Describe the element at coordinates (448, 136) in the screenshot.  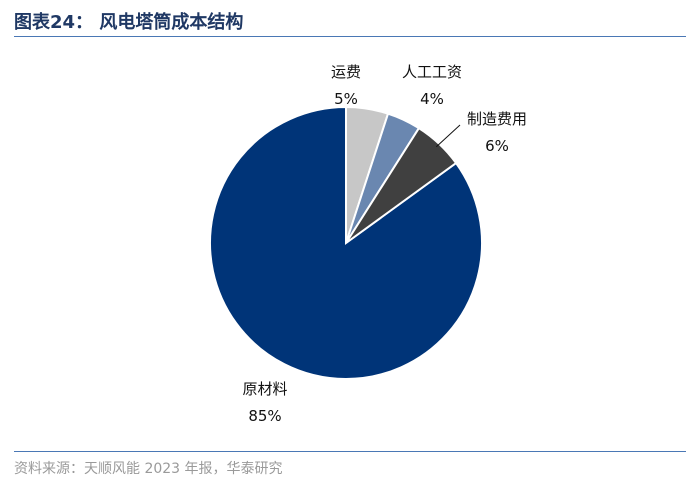
I see `leader-line` at that location.